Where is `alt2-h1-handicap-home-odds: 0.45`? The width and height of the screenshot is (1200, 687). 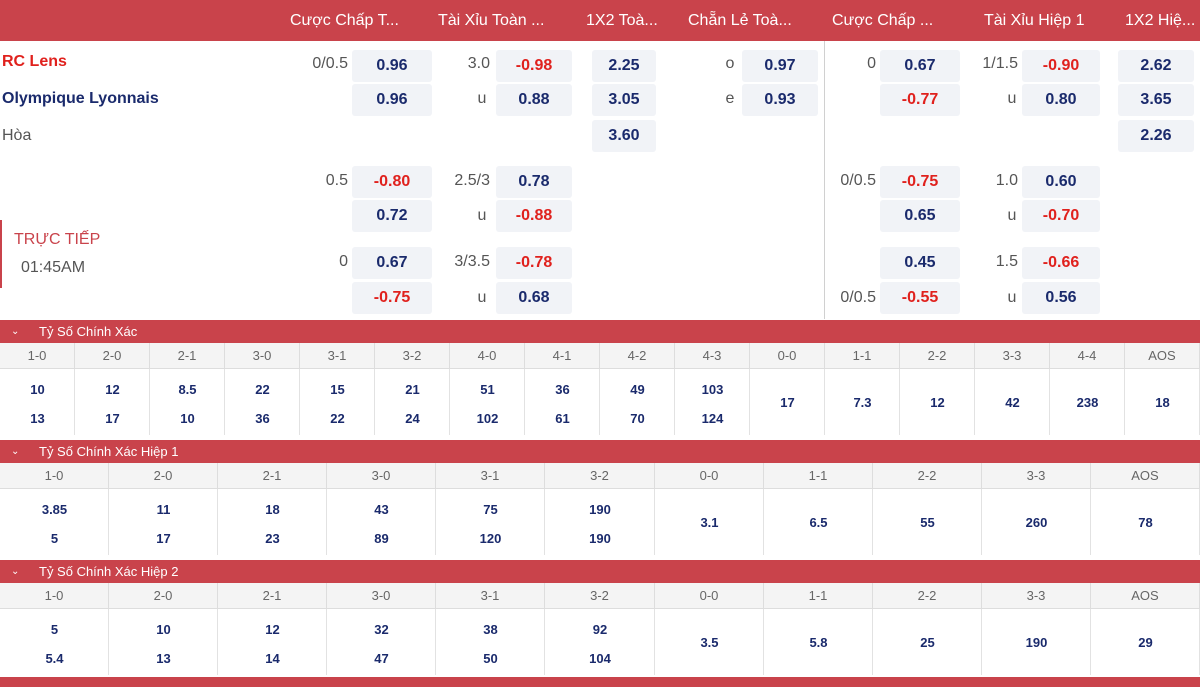 alt2-h1-handicap-home-odds: 0.45 is located at coordinates (920, 263).